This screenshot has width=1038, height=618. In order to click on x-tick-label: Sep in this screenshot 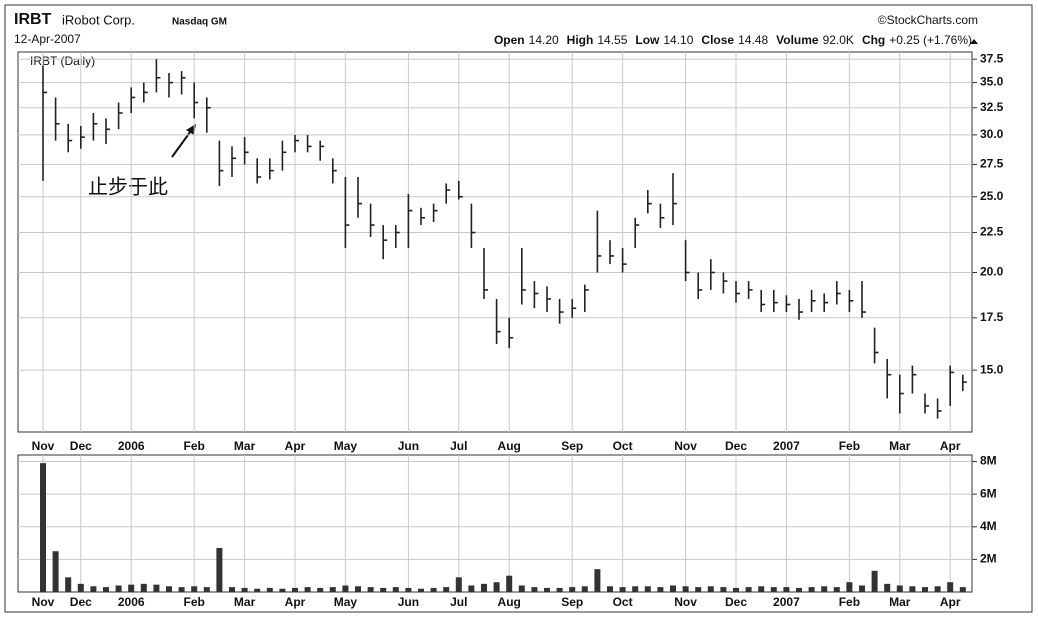, I will do `click(572, 446)`.